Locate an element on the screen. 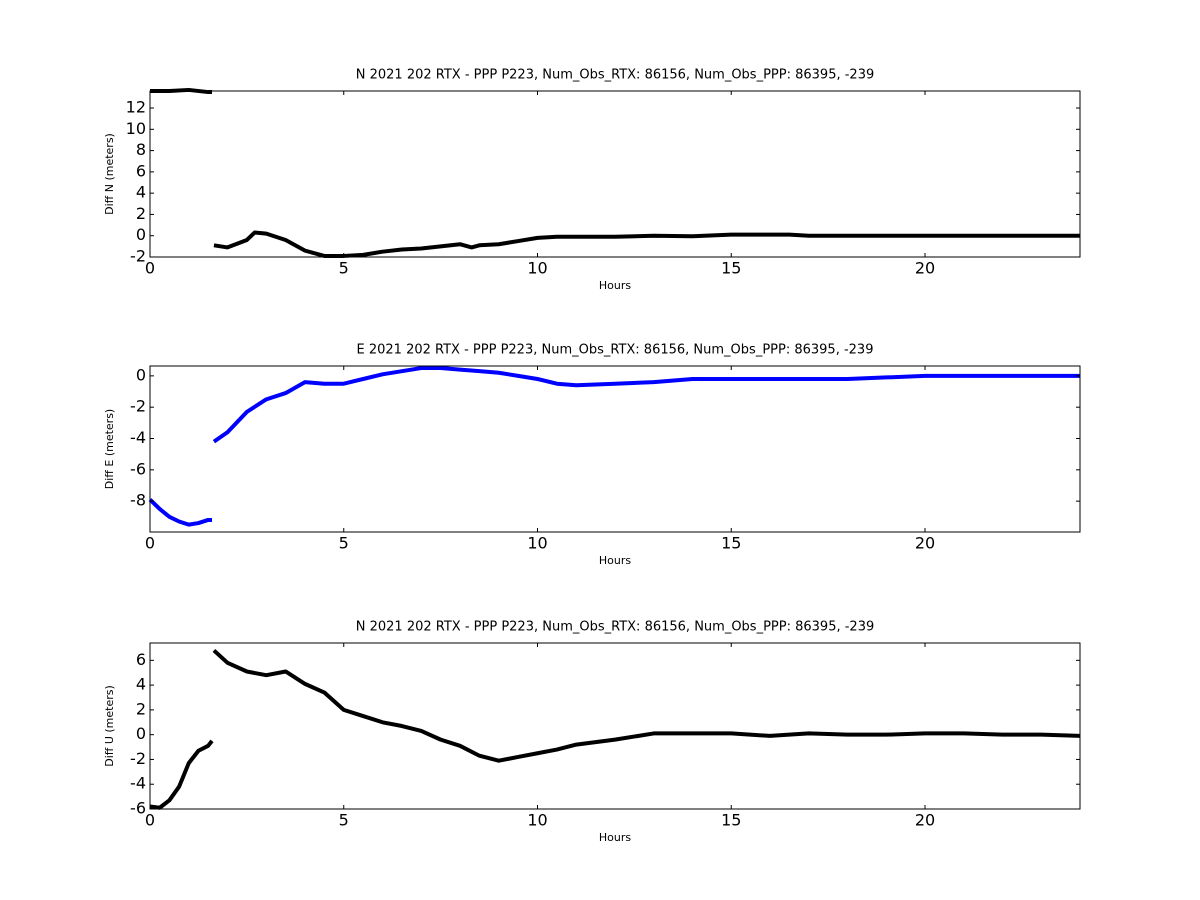 The width and height of the screenshot is (1200, 900). y-tick-label: 10 is located at coordinates (136, 128).